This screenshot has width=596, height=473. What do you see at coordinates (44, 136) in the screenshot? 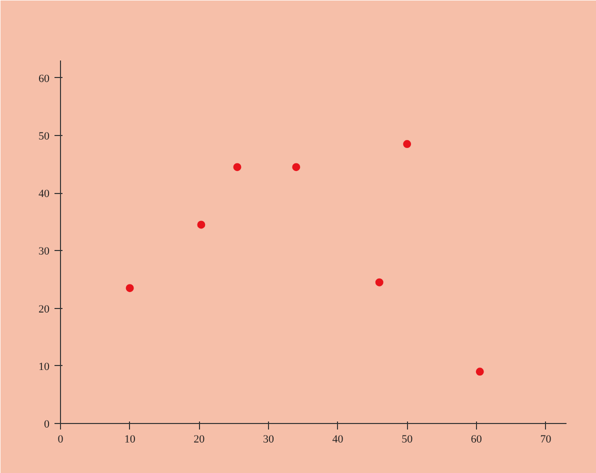
I see `y-tick-label: 50` at bounding box center [44, 136].